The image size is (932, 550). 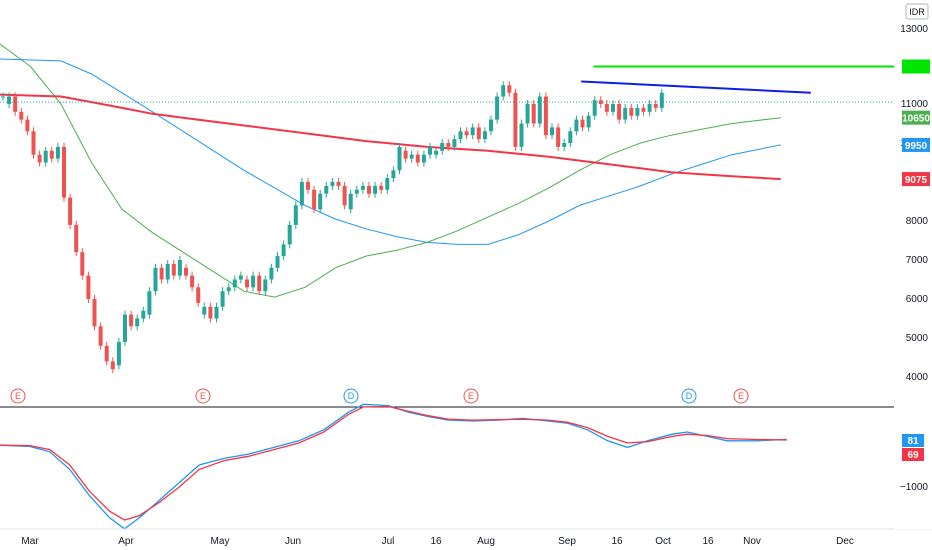 What do you see at coordinates (696, 87) in the screenshot?
I see `resistance-trendline` at bounding box center [696, 87].